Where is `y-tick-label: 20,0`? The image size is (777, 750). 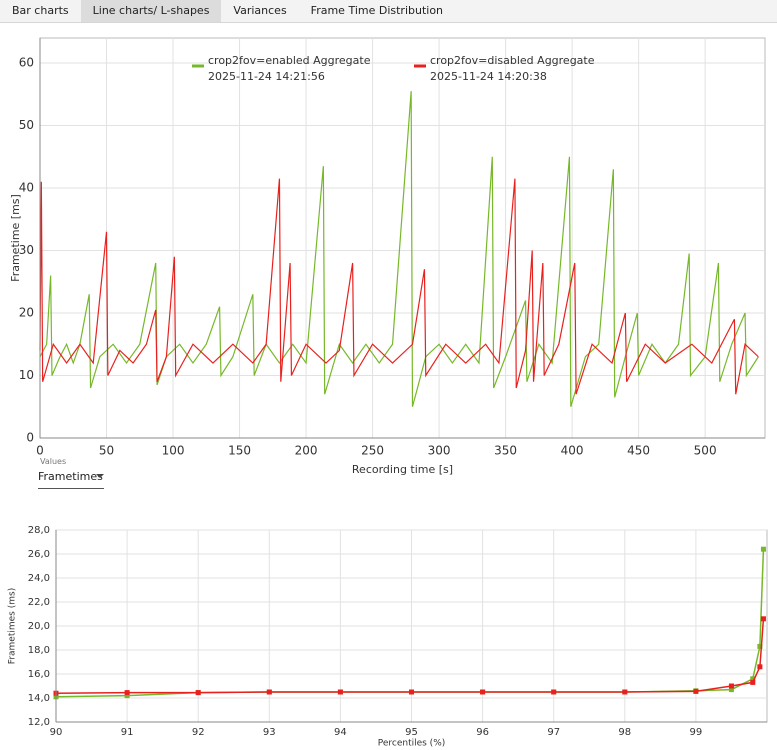
y-tick-label: 20,0 is located at coordinates (39, 626).